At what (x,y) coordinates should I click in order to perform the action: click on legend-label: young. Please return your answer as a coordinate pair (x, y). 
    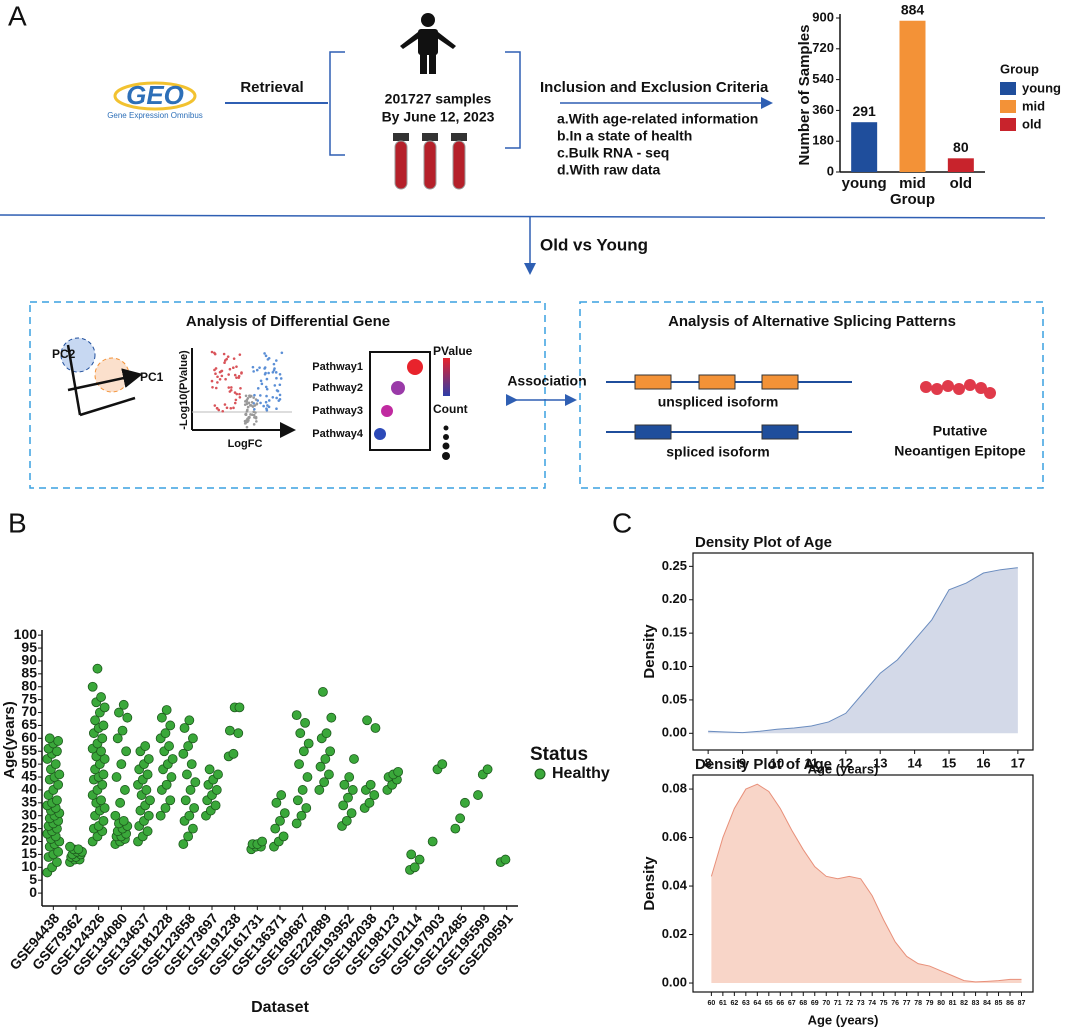
    Looking at the image, I should click on (1041, 87).